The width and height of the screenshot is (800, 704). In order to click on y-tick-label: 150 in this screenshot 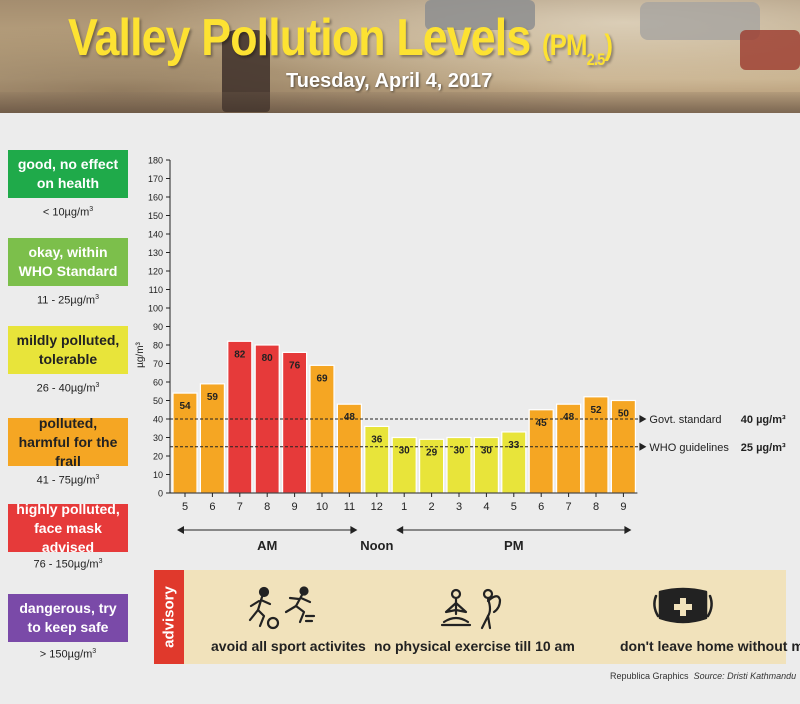, I will do `click(155, 216)`.